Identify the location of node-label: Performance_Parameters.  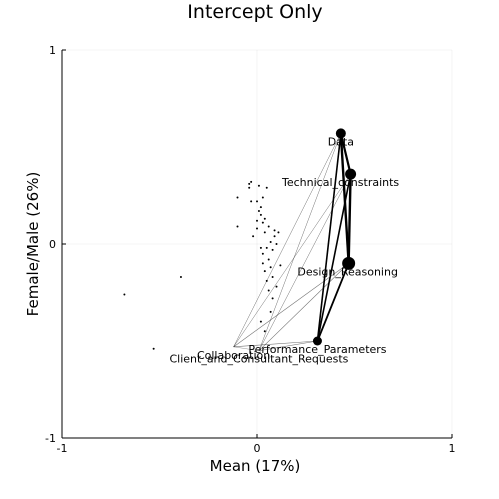
(317, 349).